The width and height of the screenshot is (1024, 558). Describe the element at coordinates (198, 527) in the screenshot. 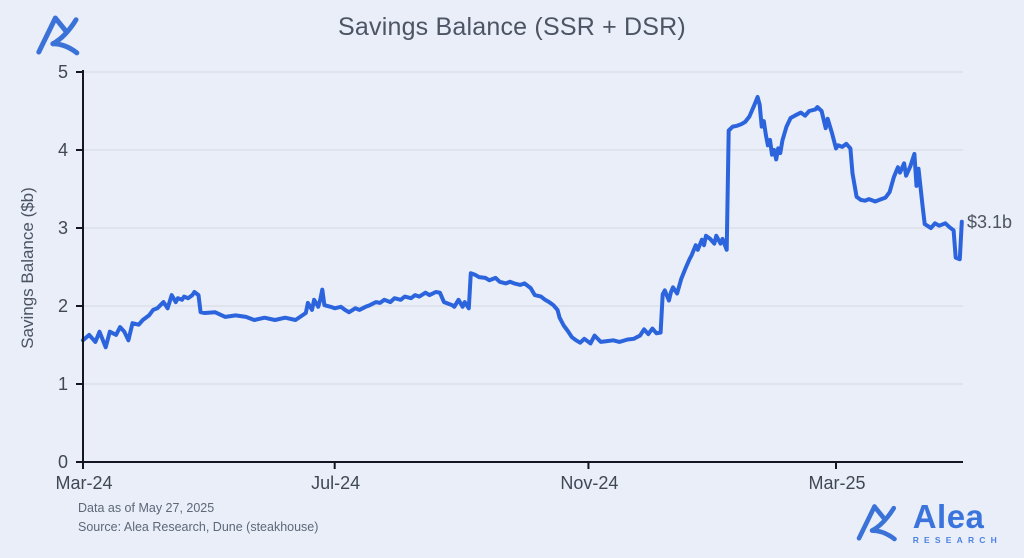

I see `source-text: Source: Alea Research, Dune (steakhouse)` at that location.